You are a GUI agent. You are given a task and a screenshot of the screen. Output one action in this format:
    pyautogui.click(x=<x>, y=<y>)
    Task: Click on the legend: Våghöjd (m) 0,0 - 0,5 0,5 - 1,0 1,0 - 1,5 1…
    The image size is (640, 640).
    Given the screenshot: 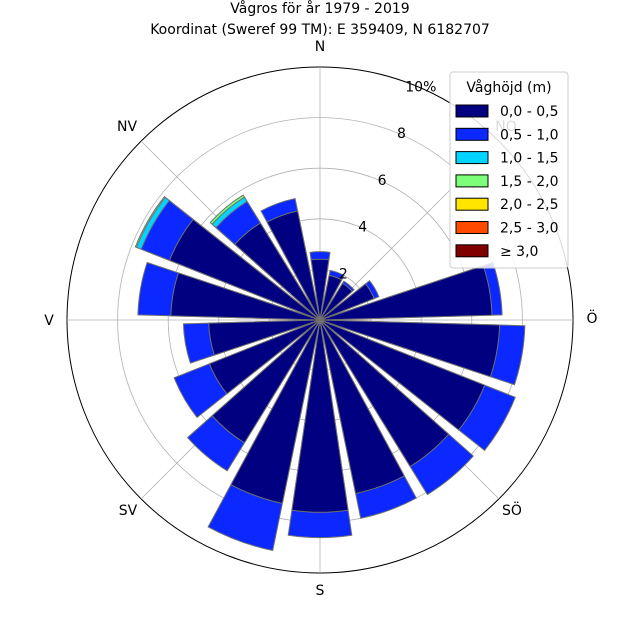 What is the action you would take?
    pyautogui.click(x=509, y=170)
    